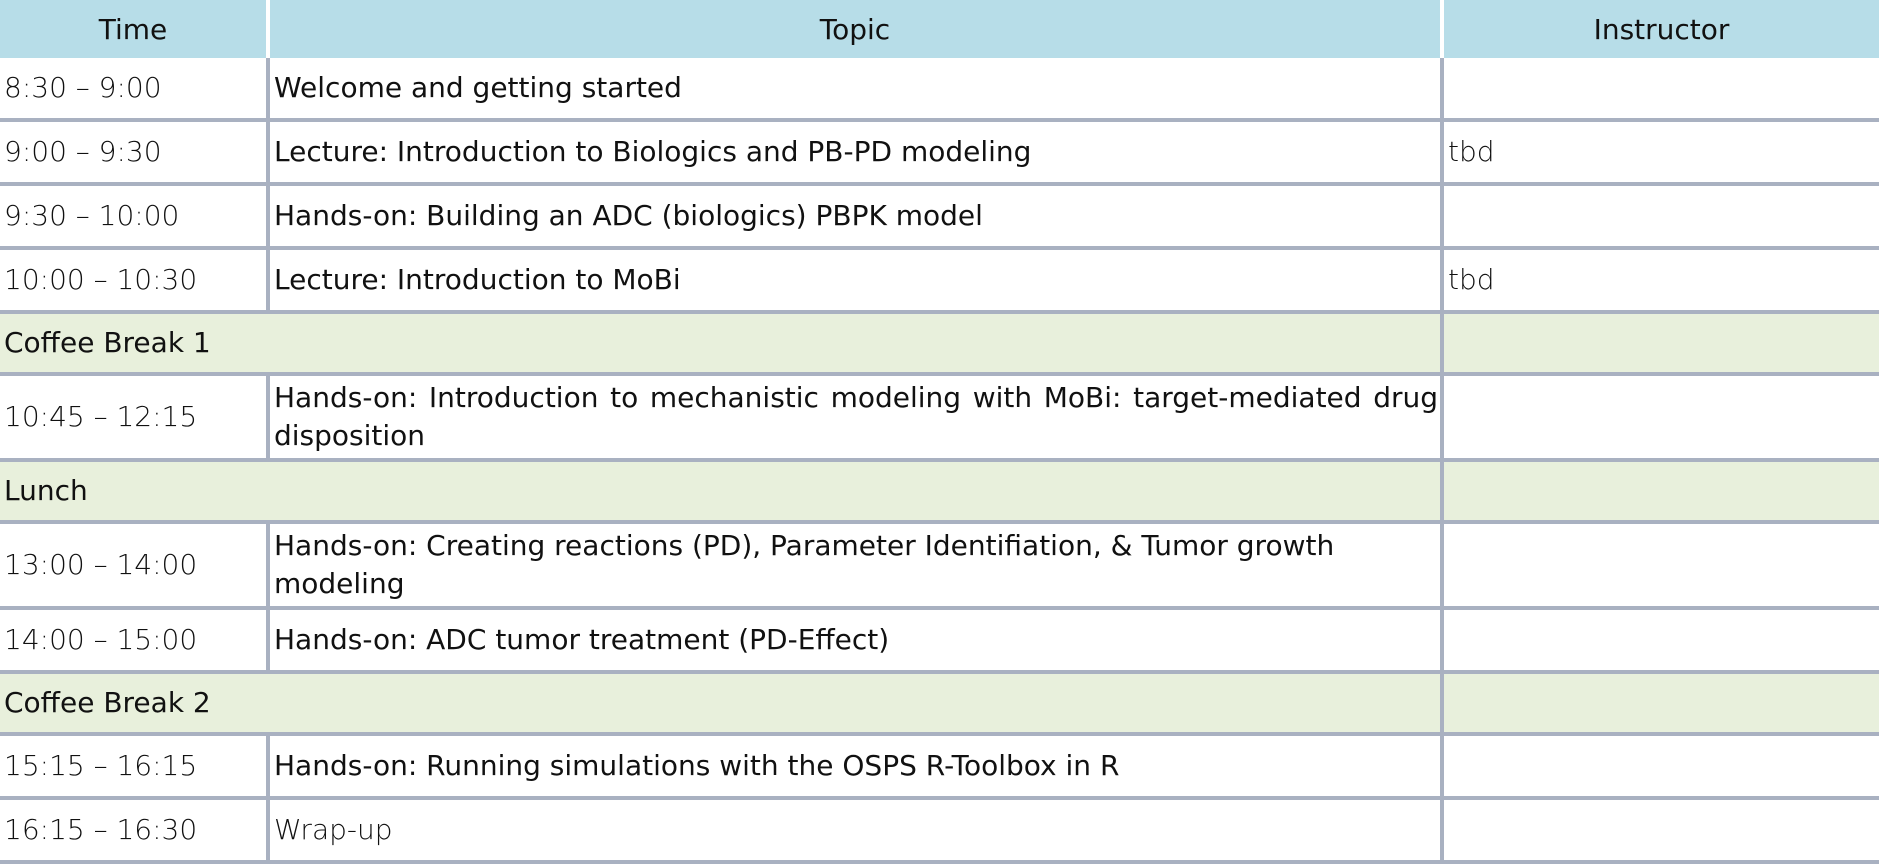  What do you see at coordinates (856, 281) in the screenshot?
I see `topic-cell: Lecture: Introduction to MoBi` at bounding box center [856, 281].